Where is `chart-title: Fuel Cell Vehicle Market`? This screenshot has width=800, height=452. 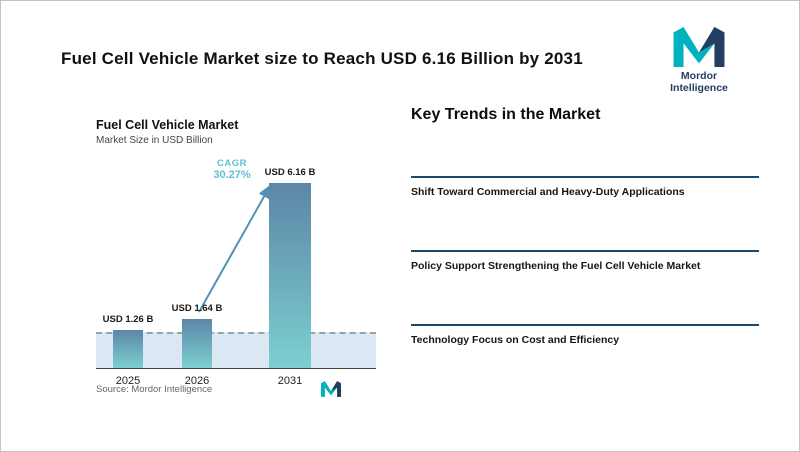 chart-title: Fuel Cell Vehicle Market is located at coordinates (167, 125).